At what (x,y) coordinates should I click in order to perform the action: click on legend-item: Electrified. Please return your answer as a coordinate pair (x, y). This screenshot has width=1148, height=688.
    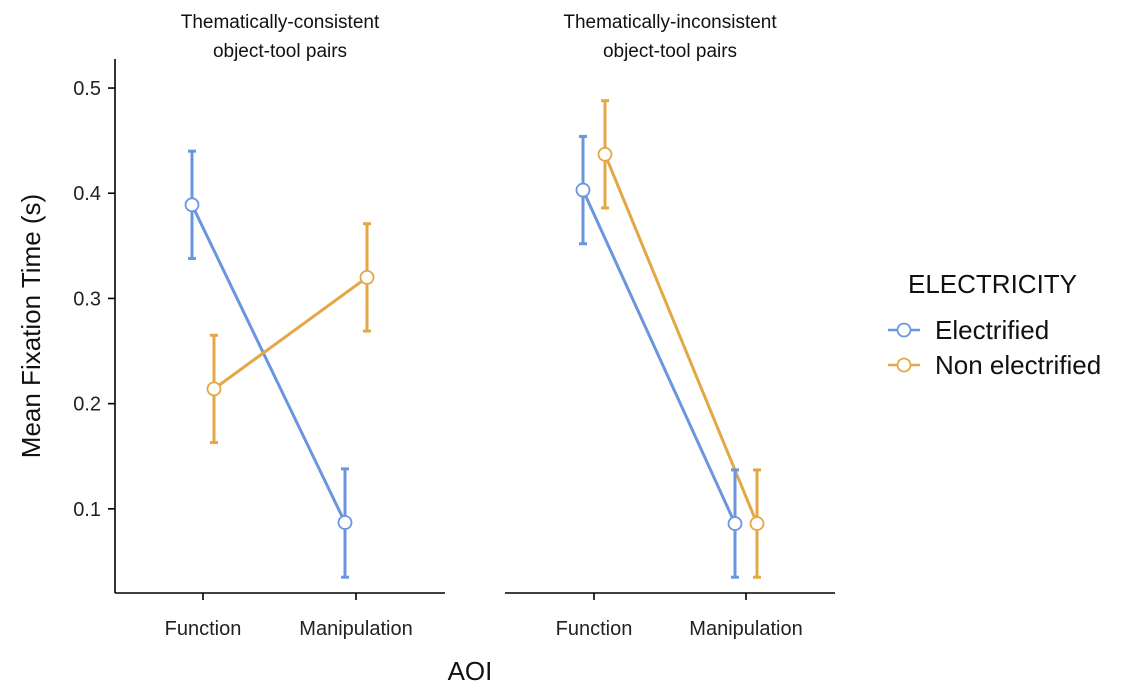
    Looking at the image, I should click on (968, 330).